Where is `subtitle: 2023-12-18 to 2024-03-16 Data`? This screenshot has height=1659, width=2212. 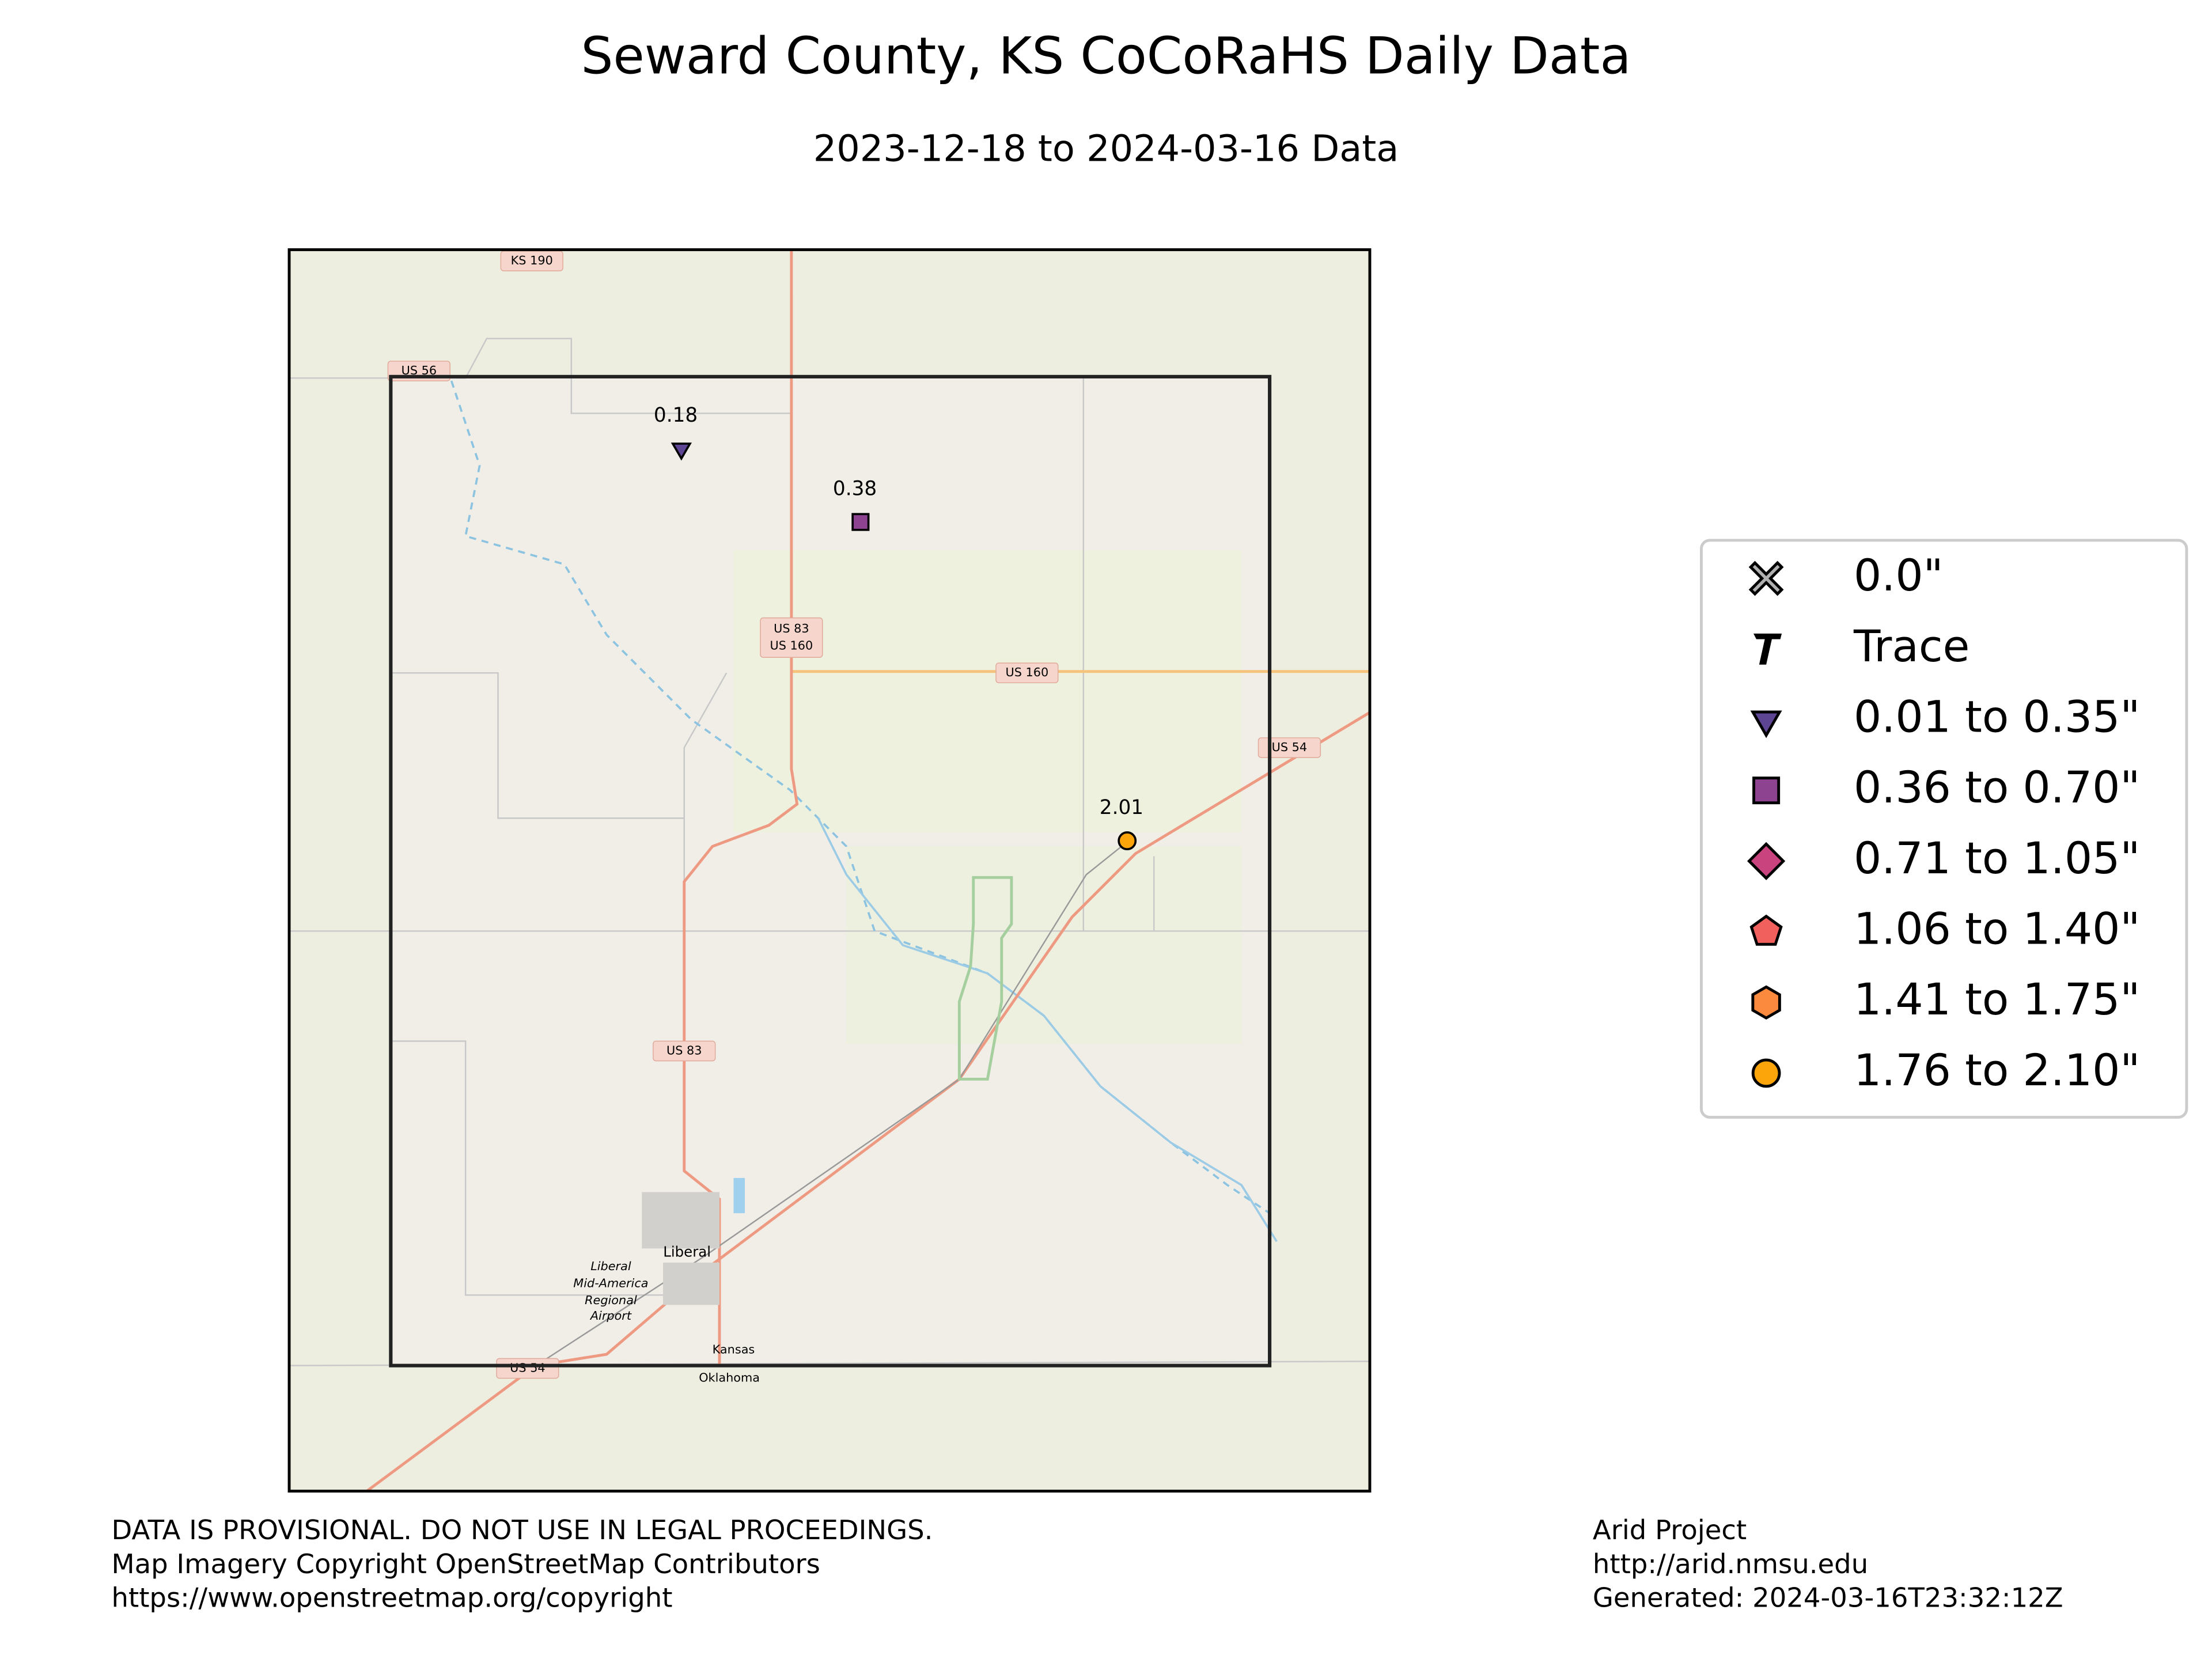
subtitle: 2023-12-18 to 2024-03-16 Data is located at coordinates (1106, 149).